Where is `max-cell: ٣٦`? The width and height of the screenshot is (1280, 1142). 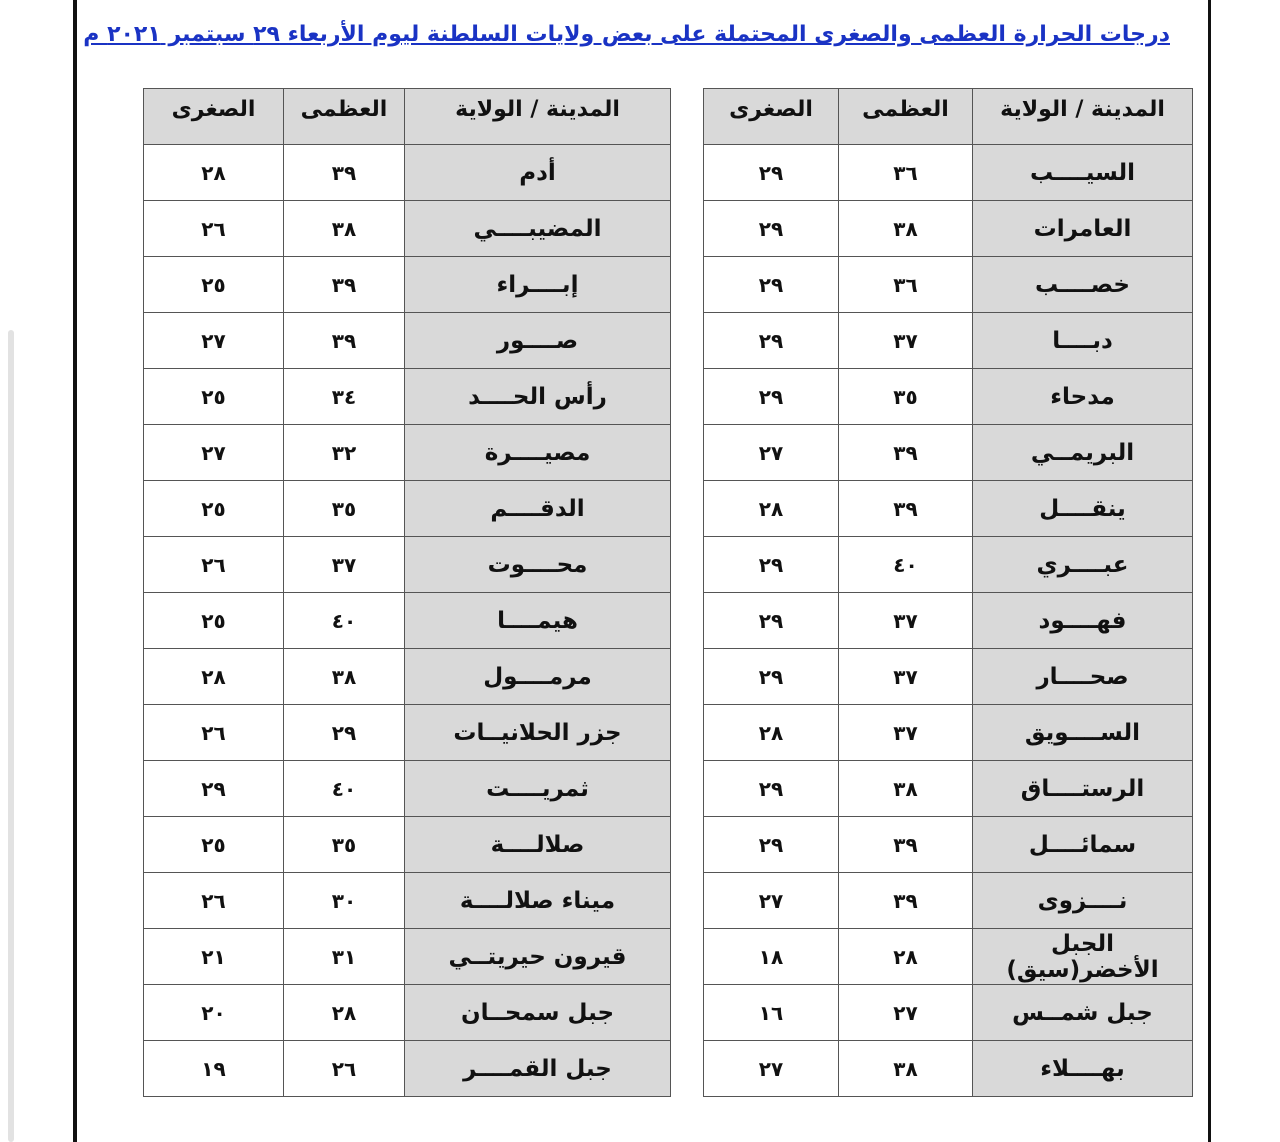 max-cell: ٣٦ is located at coordinates (905, 172).